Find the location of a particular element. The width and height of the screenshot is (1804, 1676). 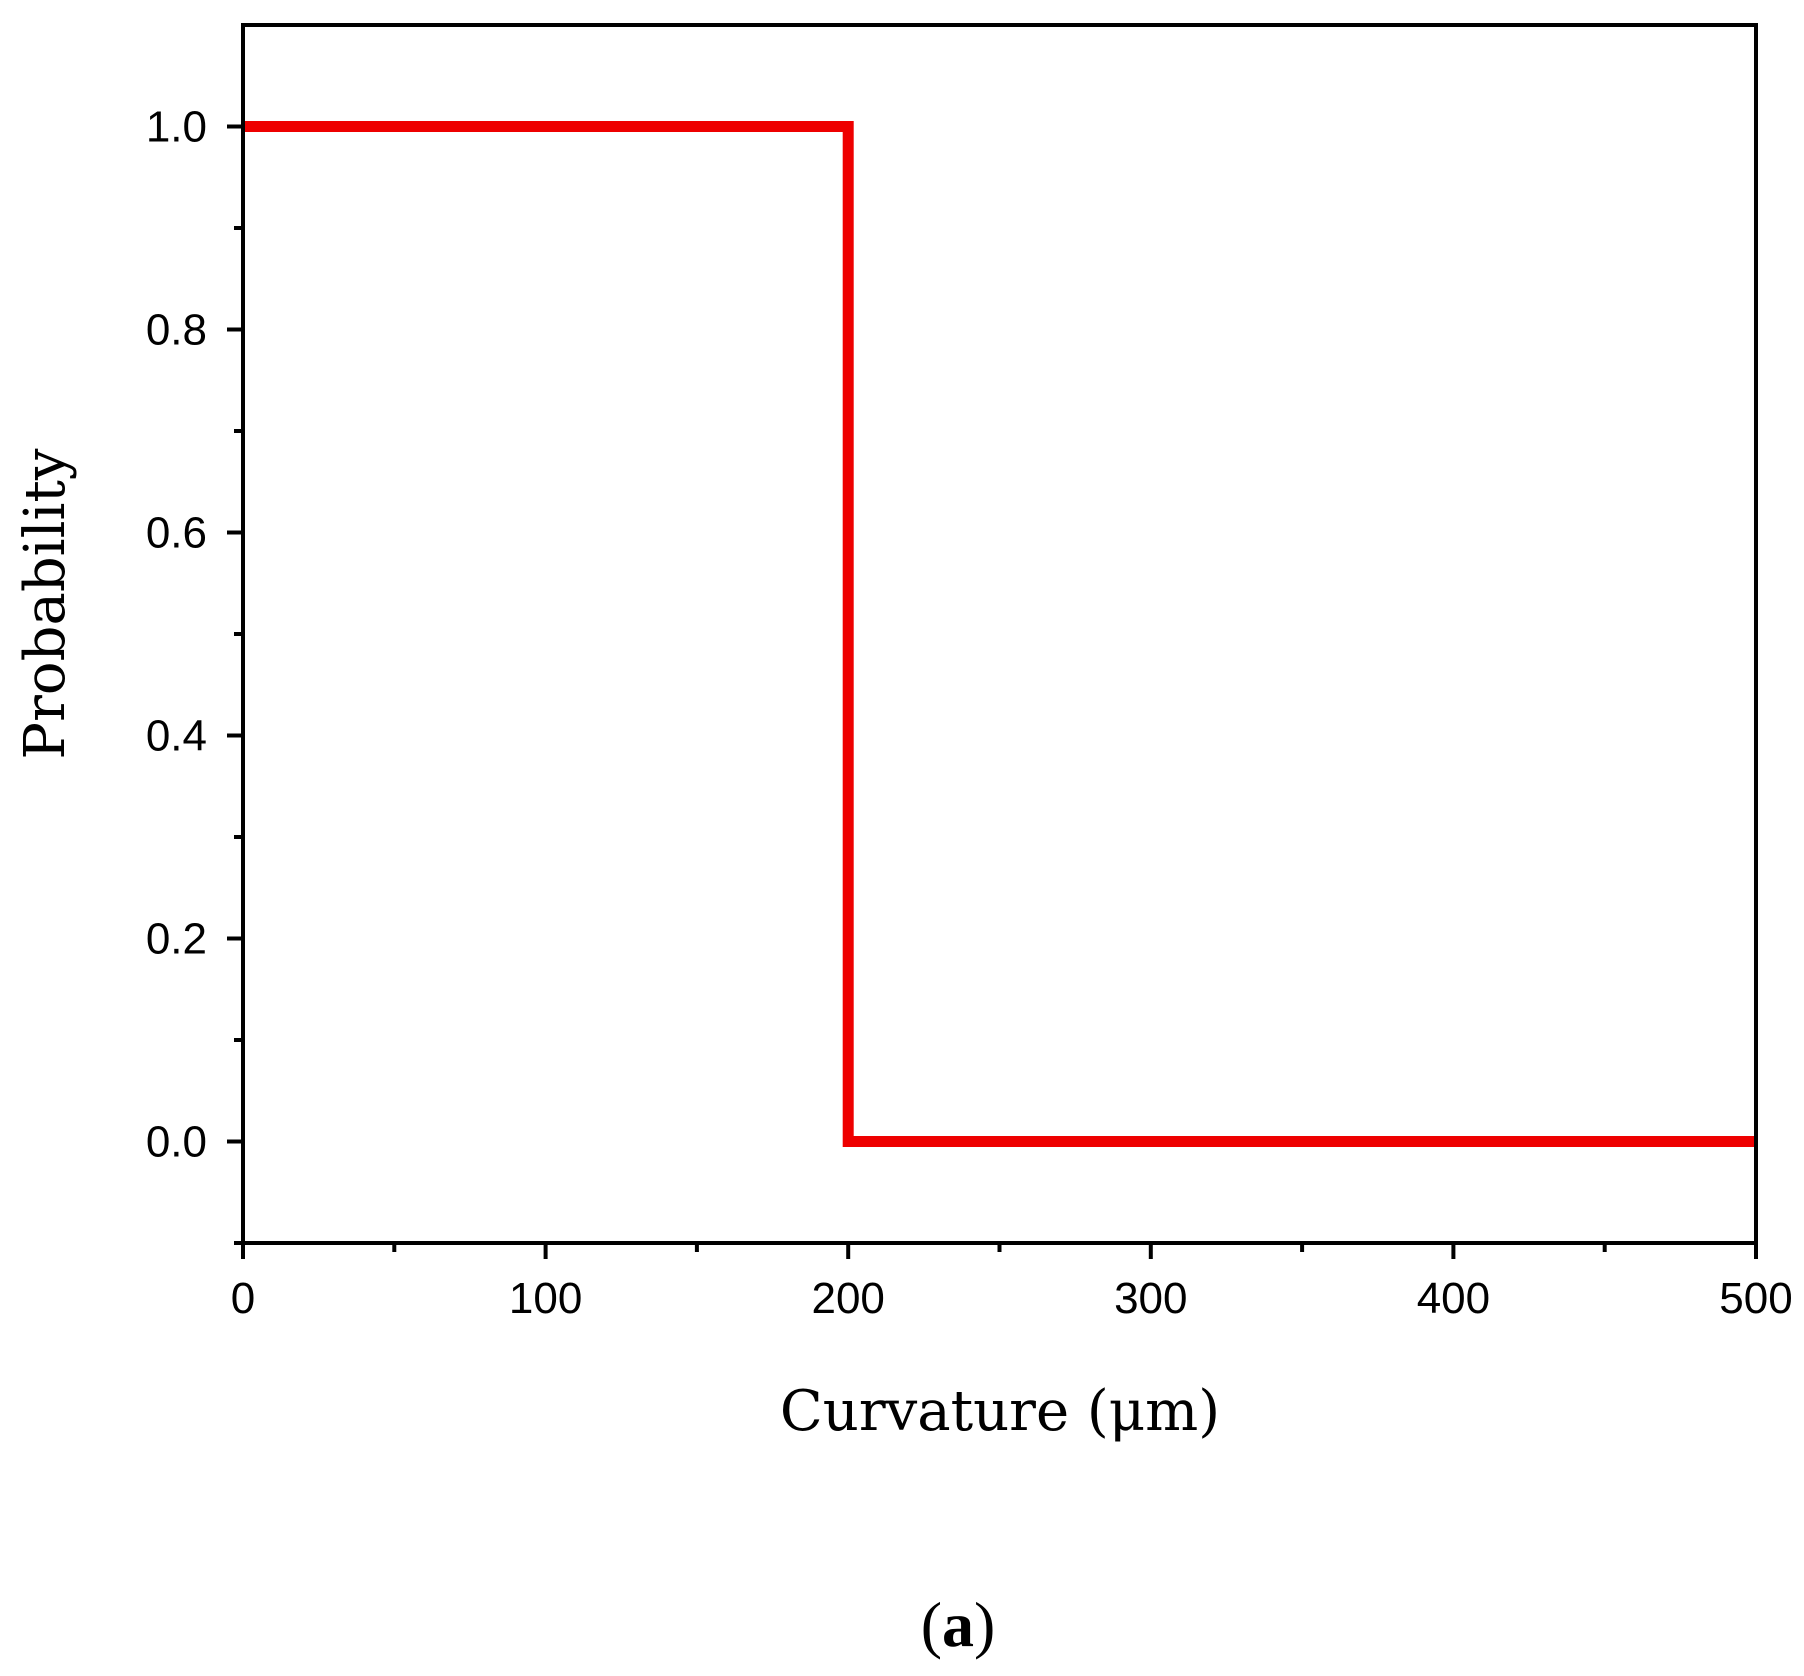

y-tick-label: 0.2 is located at coordinates (176, 939).